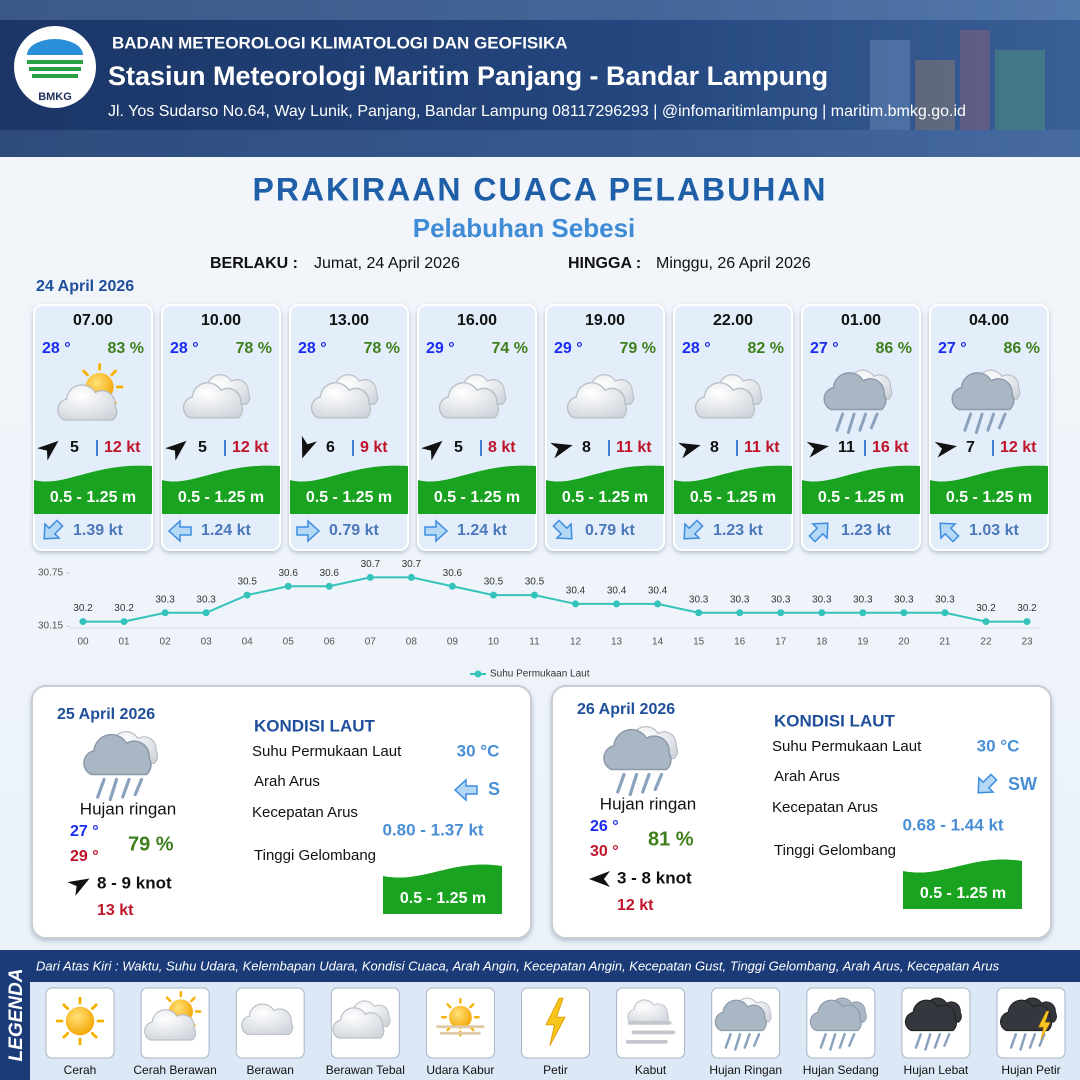 The height and width of the screenshot is (1080, 1080). I want to click on slot-wind: 5, so click(74, 447).